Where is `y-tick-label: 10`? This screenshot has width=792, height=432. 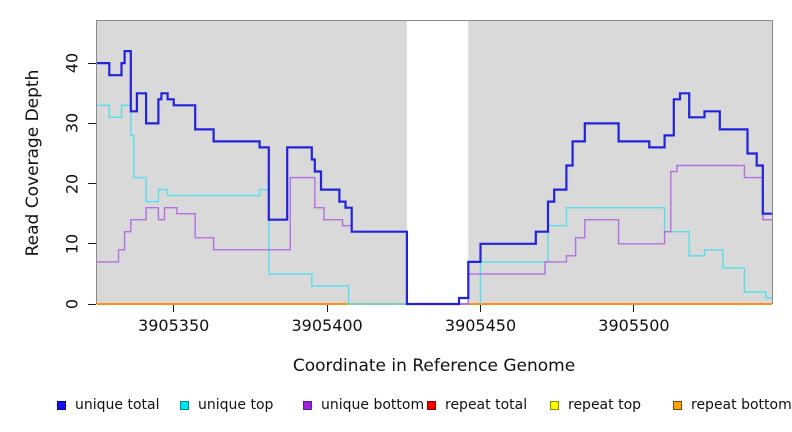
y-tick-label: 10 is located at coordinates (72, 243).